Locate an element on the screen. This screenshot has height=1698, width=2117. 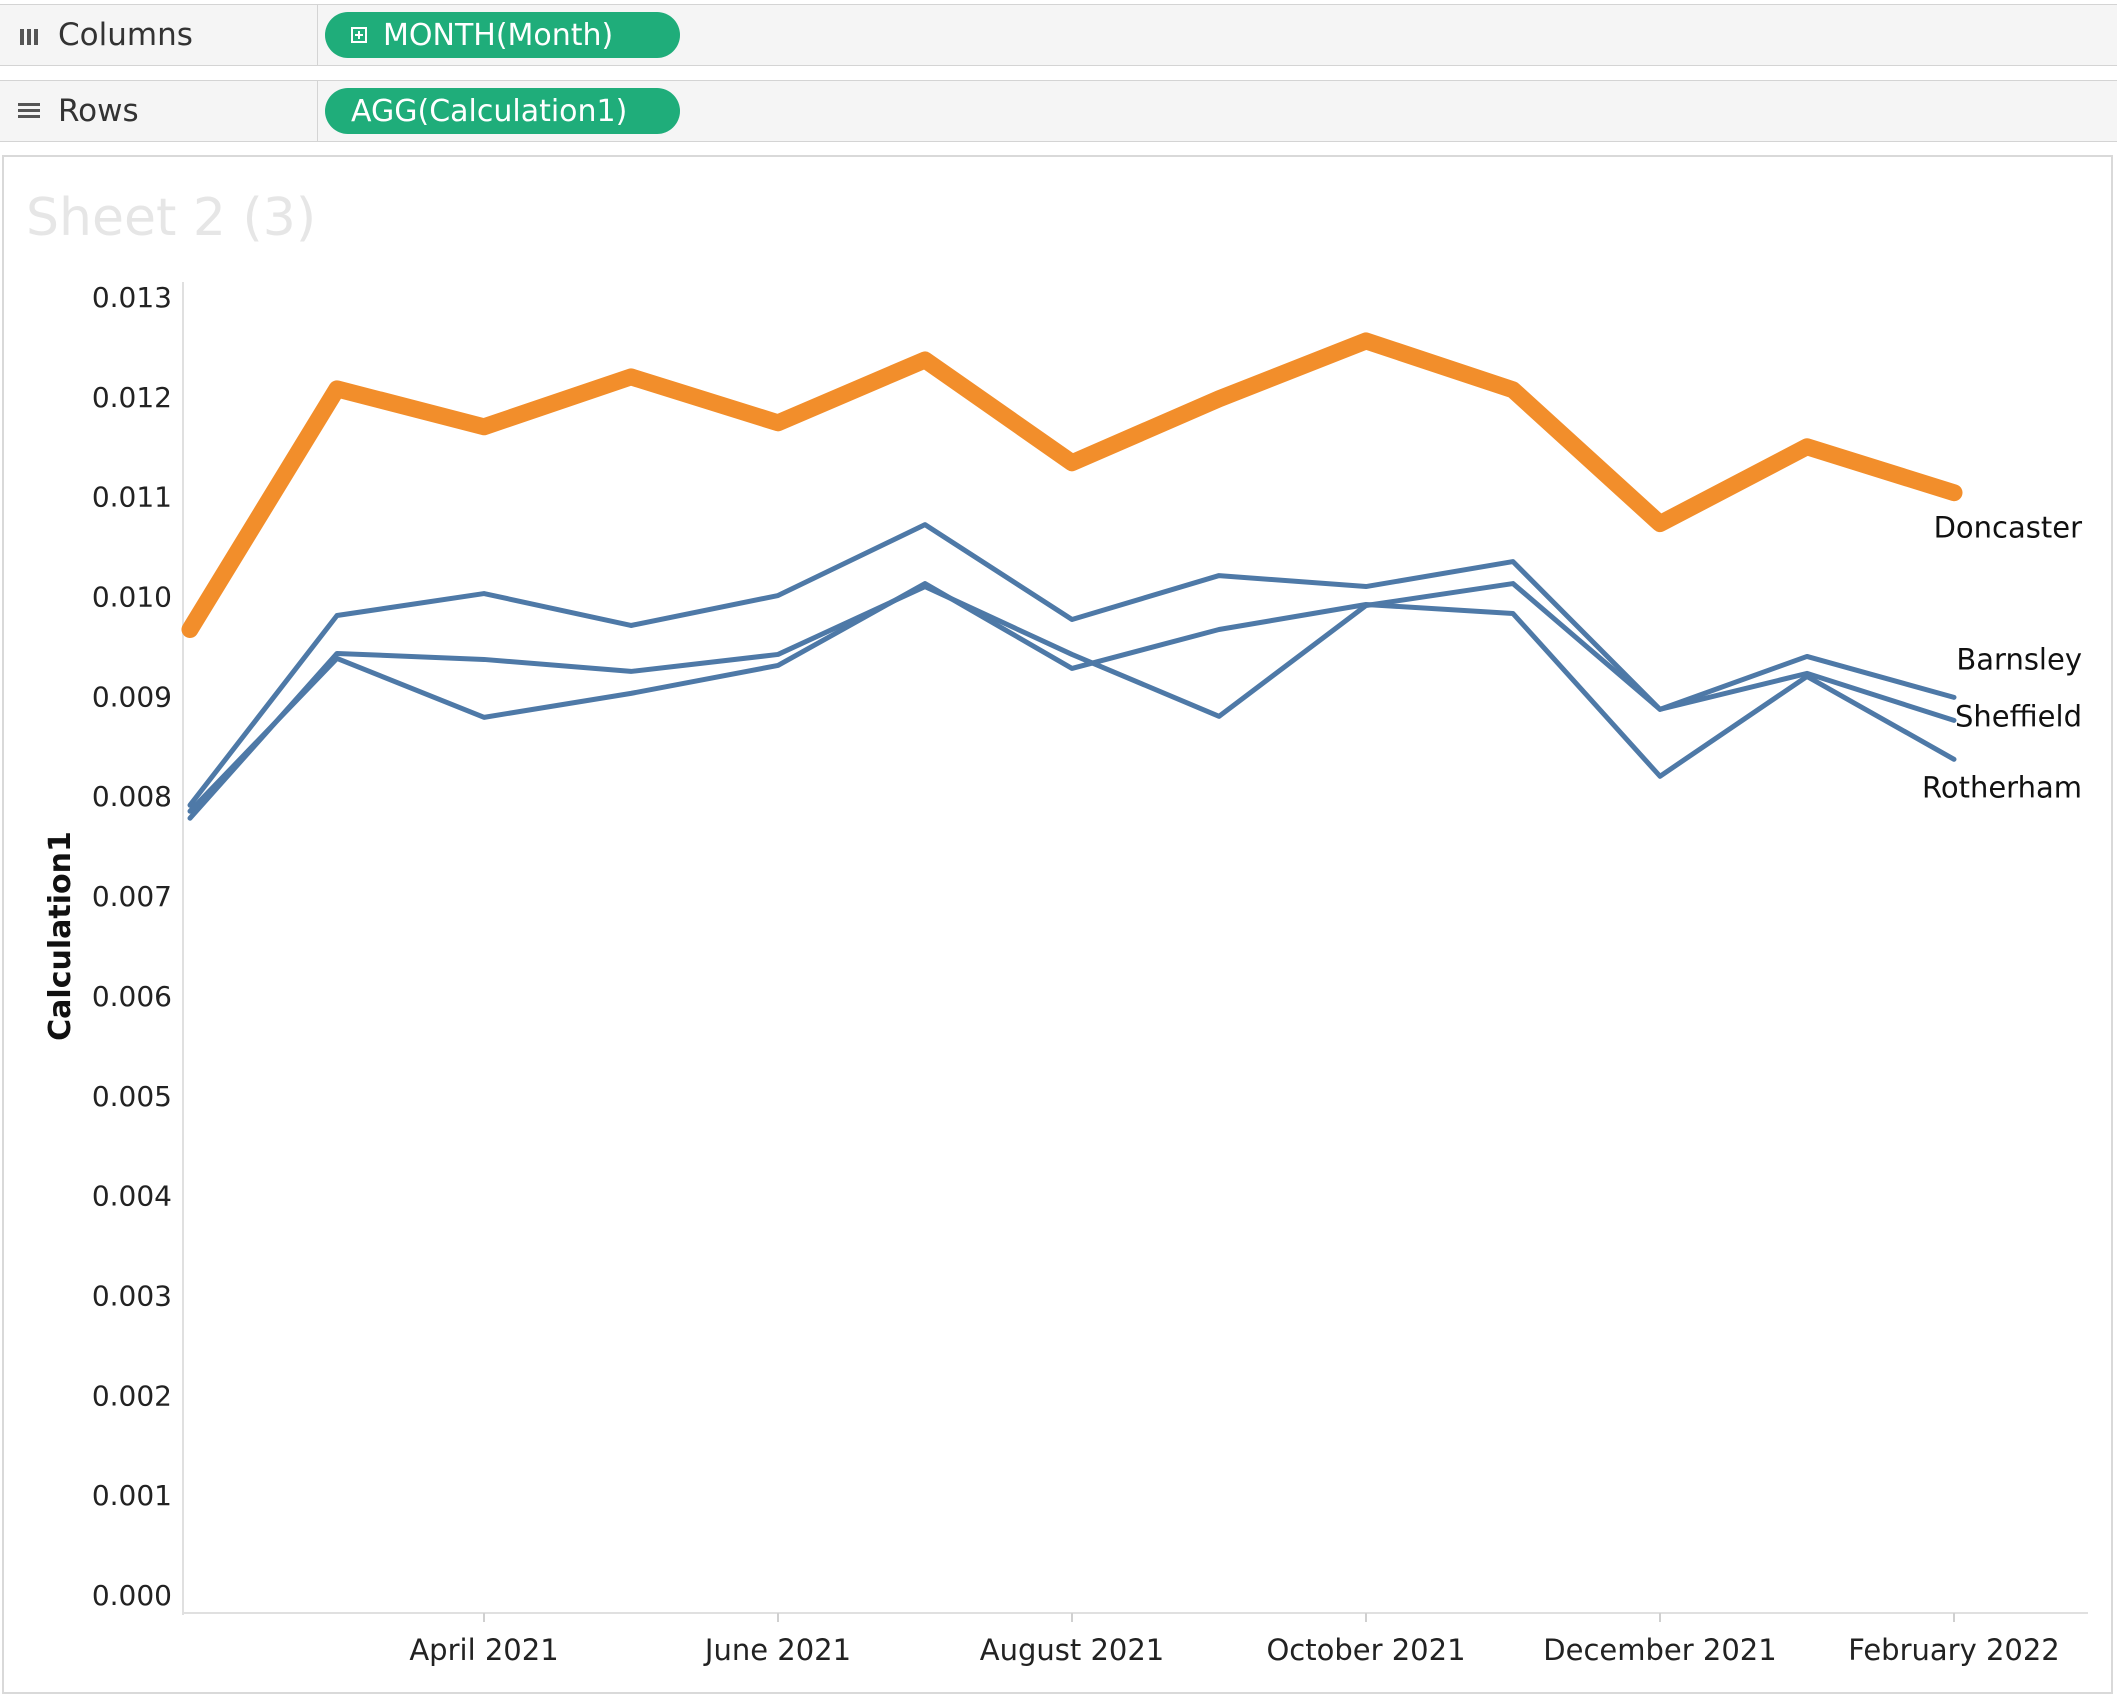
y-tick-label: 0.007 is located at coordinates (132, 896).